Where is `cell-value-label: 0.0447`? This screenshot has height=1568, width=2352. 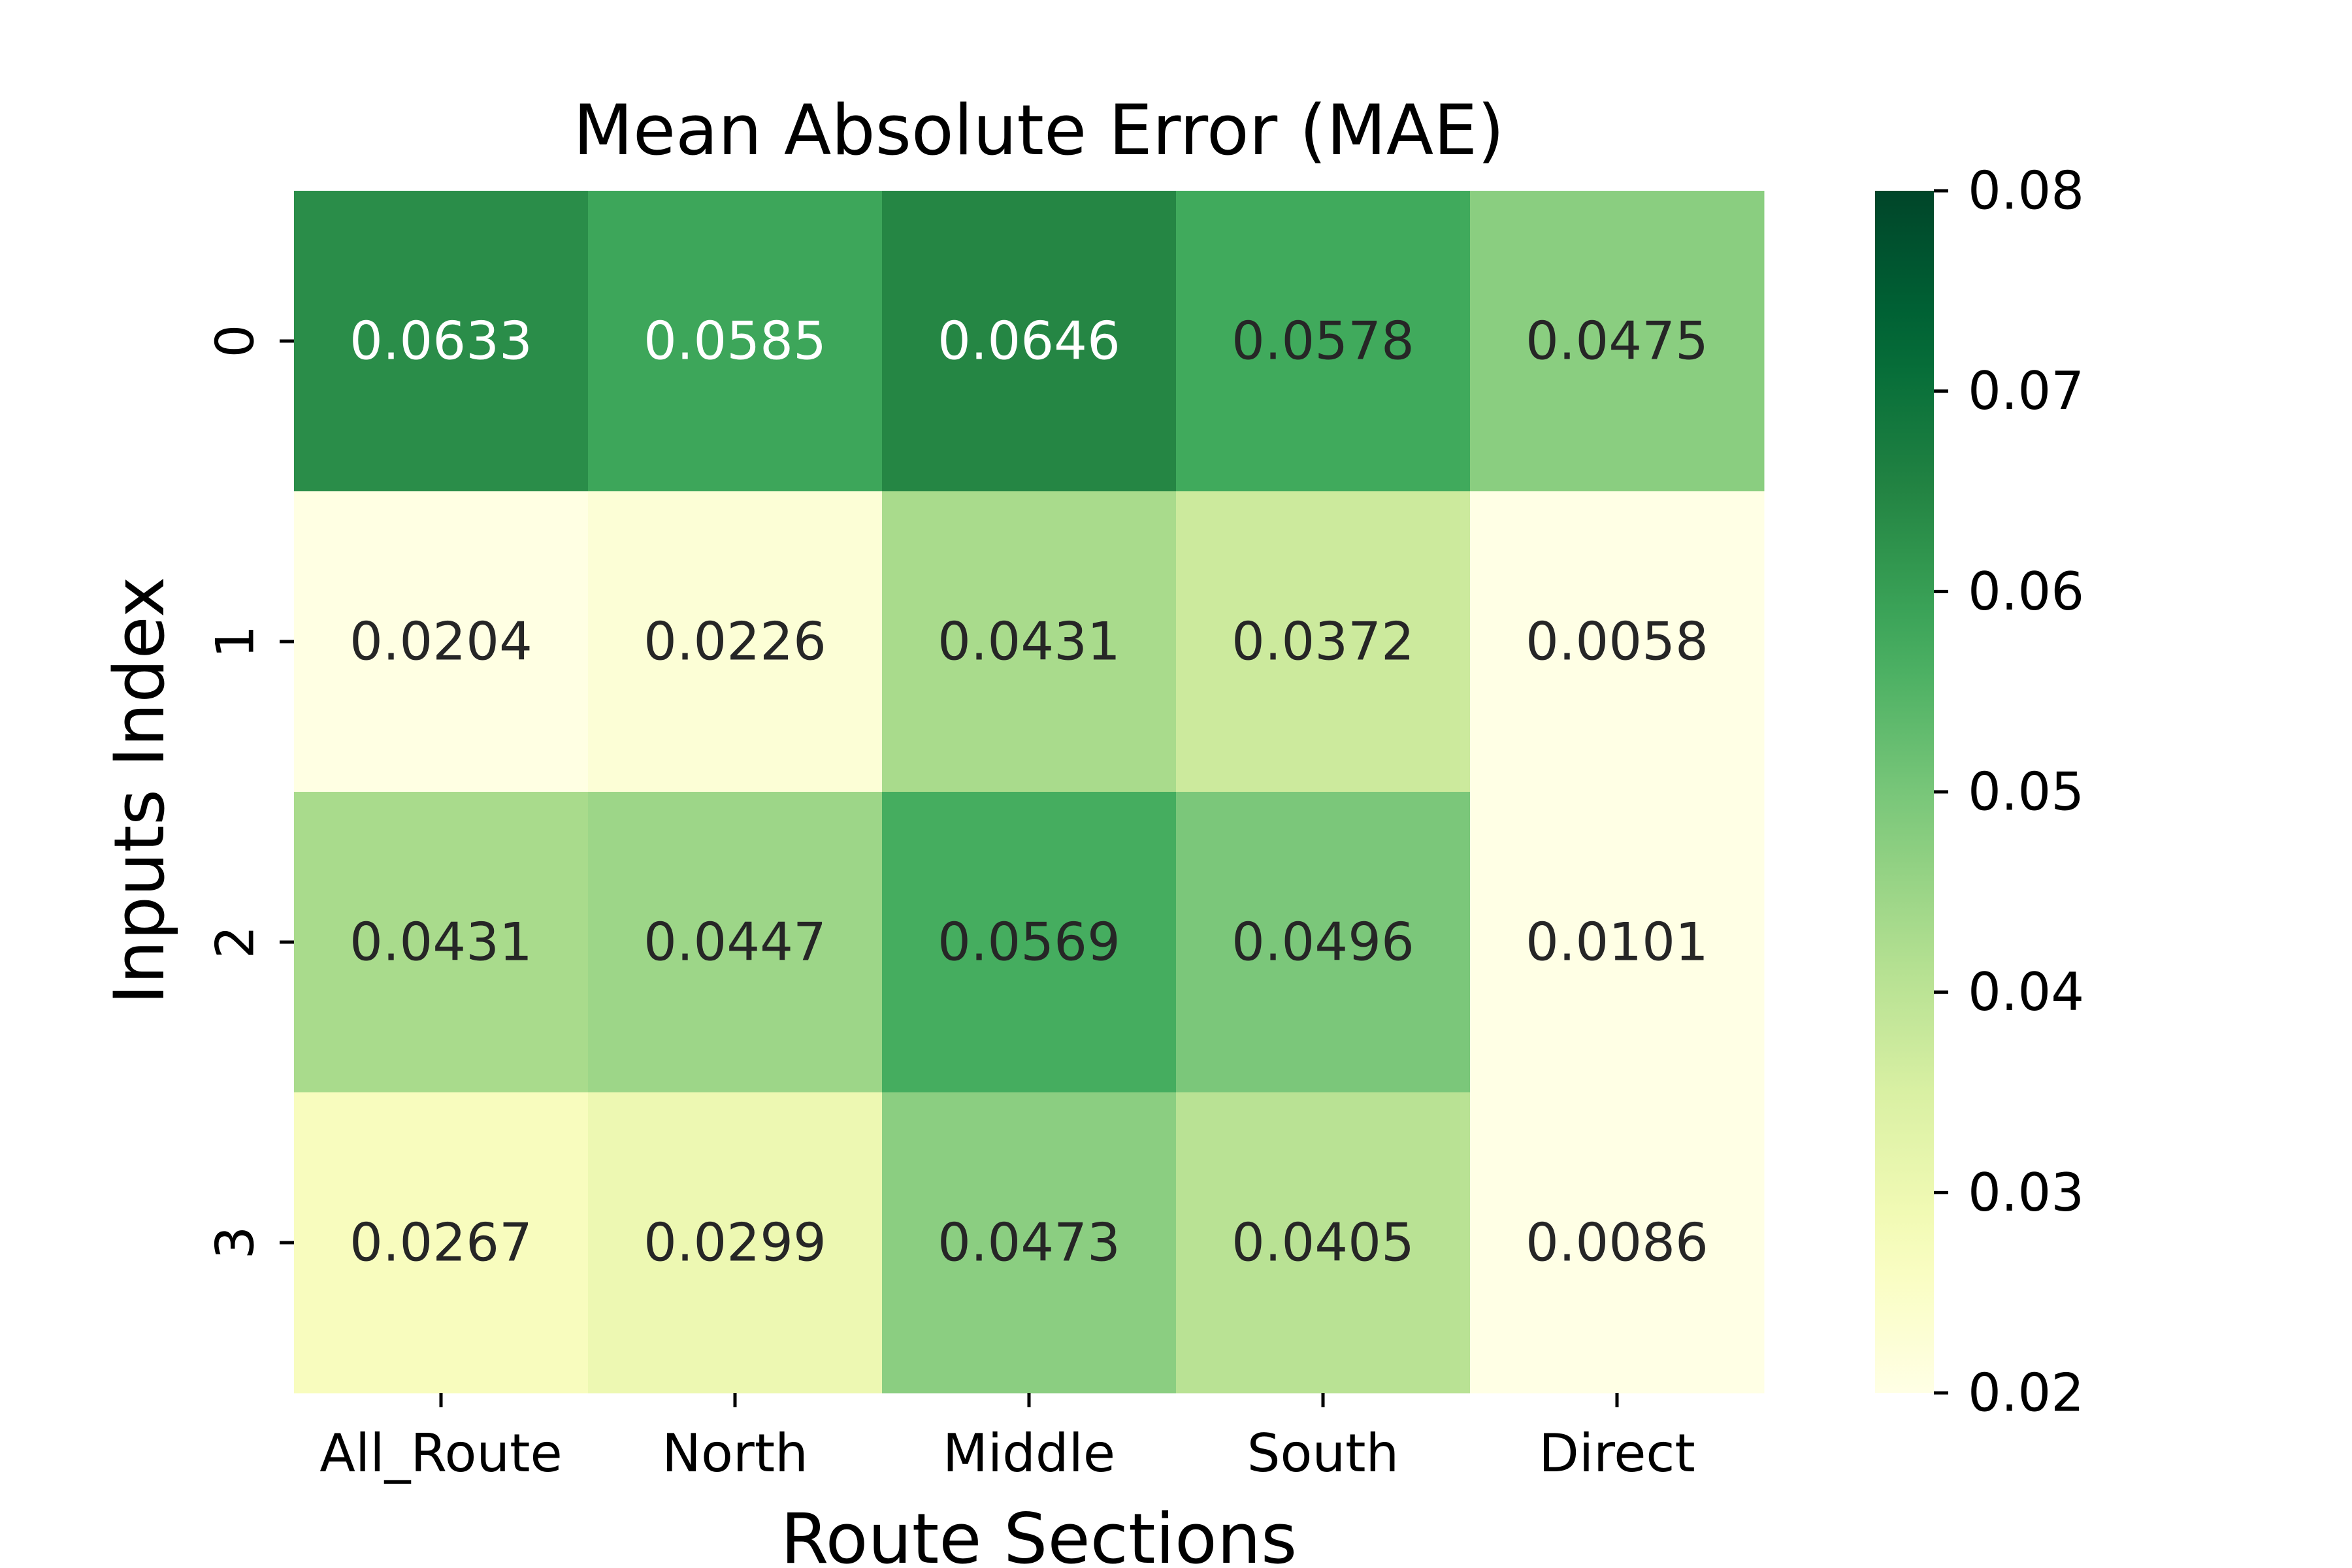
cell-value-label: 0.0447 is located at coordinates (735, 942).